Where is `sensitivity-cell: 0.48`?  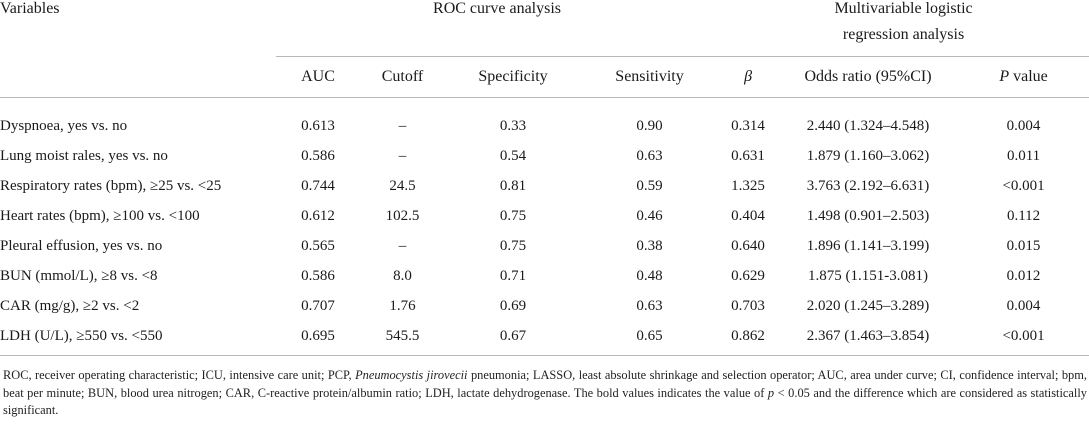
sensitivity-cell: 0.48 is located at coordinates (649, 275).